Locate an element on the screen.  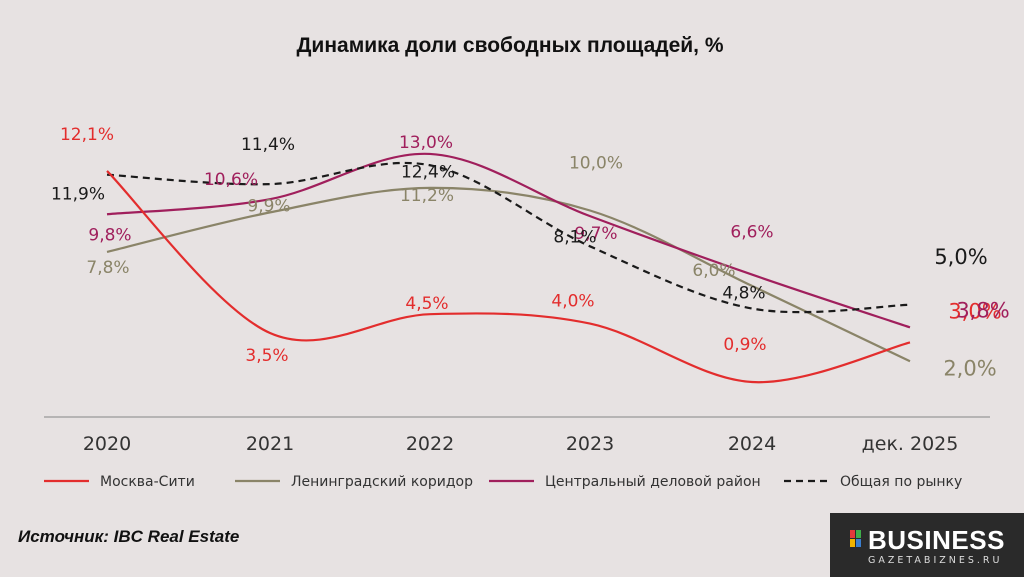
logo-brand-text: BUSINESS is located at coordinates (936, 540).